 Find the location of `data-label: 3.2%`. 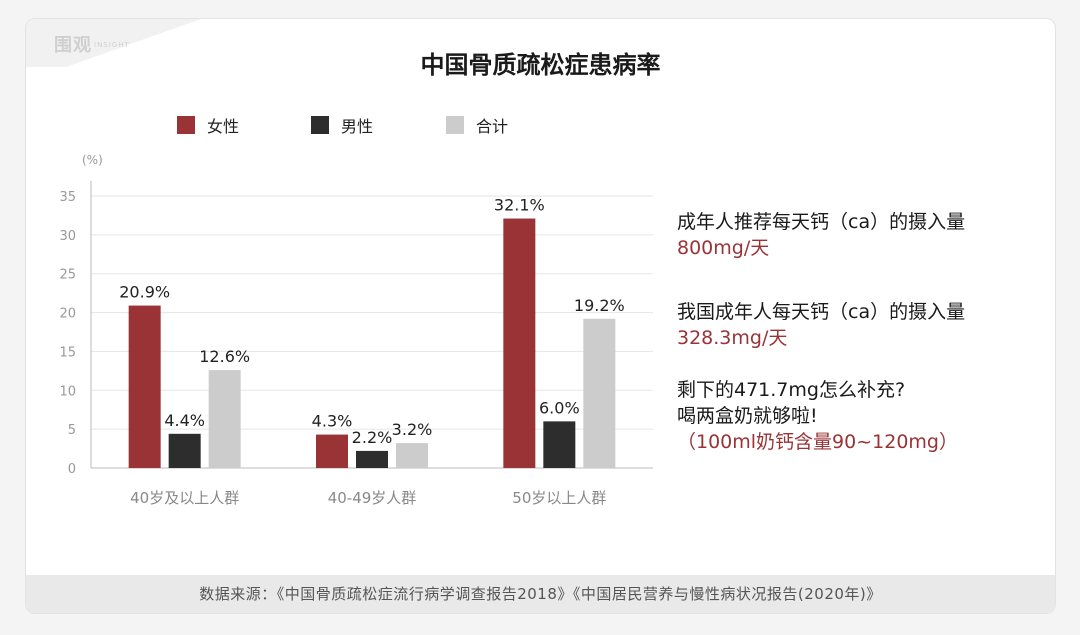

data-label: 3.2% is located at coordinates (412, 429).